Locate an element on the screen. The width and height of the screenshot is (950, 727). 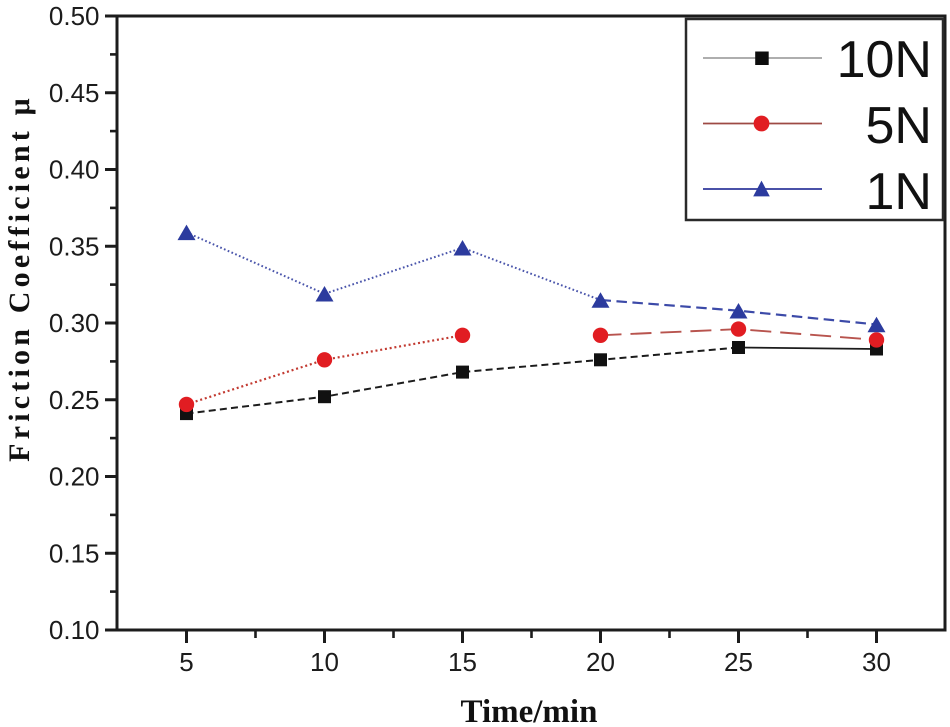
svg-text: 0.15 is located at coordinates (74, 553).